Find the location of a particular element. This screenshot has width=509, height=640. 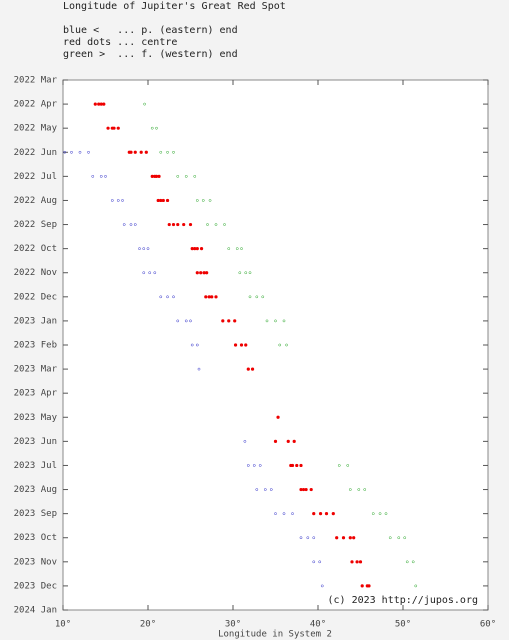

x-tick-label: 30° is located at coordinates (233, 625).